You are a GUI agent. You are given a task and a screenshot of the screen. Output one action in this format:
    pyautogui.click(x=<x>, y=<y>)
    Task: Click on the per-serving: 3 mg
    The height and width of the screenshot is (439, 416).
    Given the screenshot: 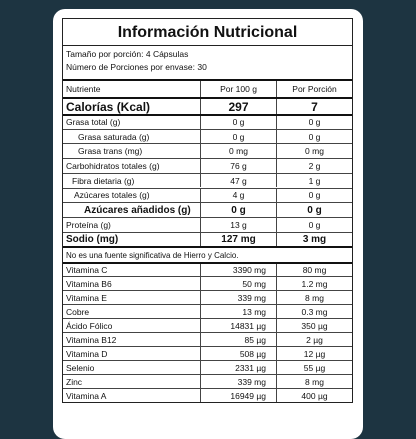 What is the action you would take?
    pyautogui.click(x=314, y=239)
    